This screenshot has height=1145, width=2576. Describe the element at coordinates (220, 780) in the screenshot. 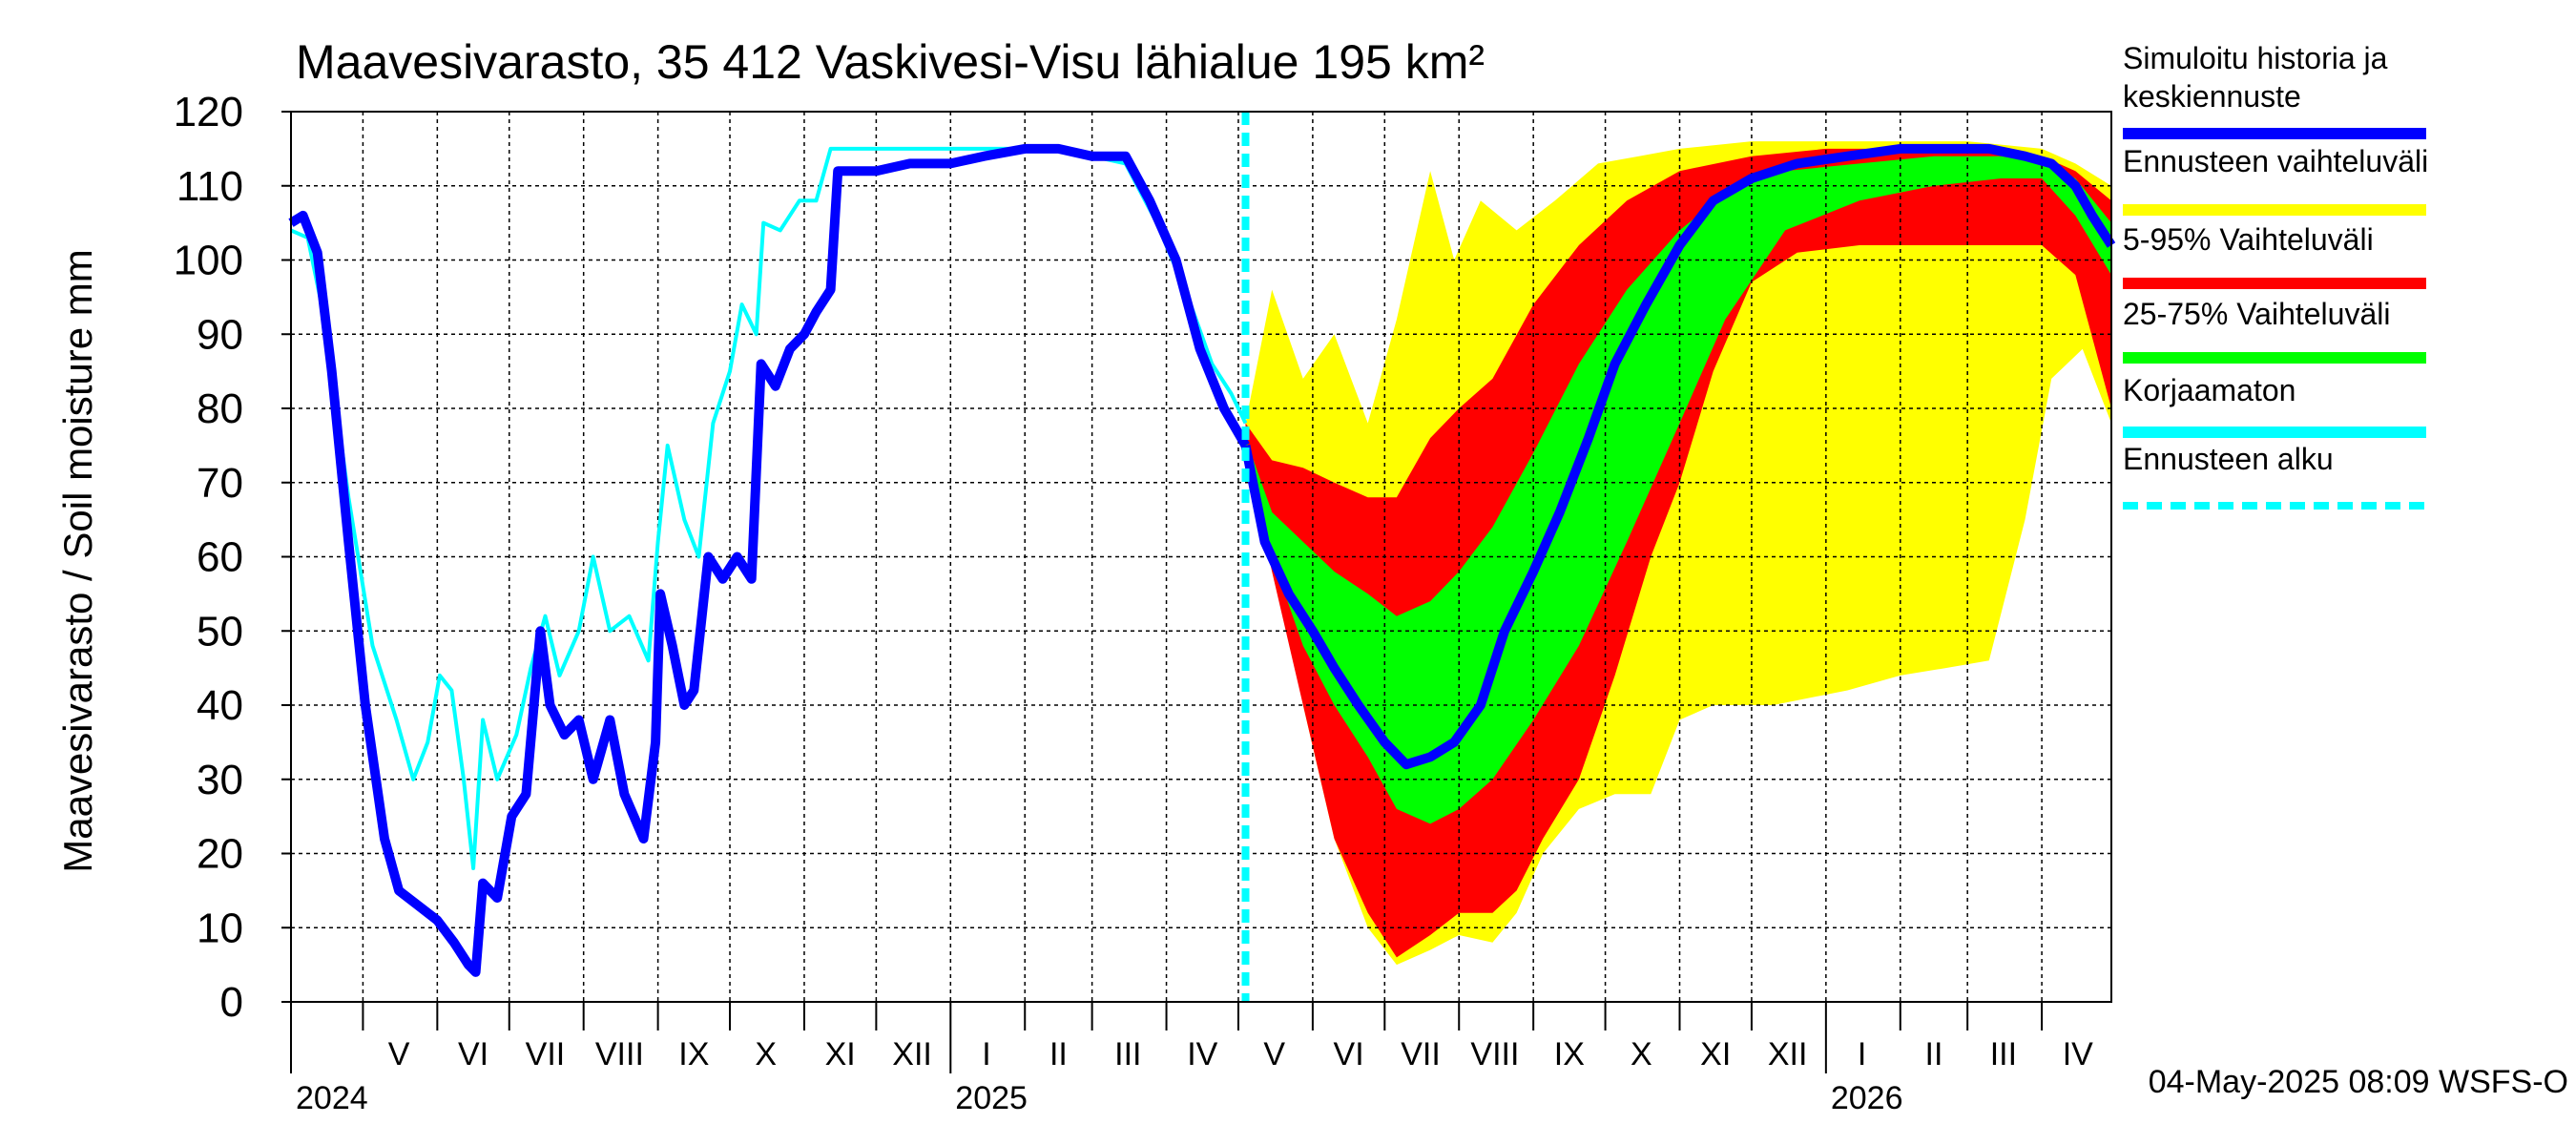

I see `y-tick-label: 30` at that location.